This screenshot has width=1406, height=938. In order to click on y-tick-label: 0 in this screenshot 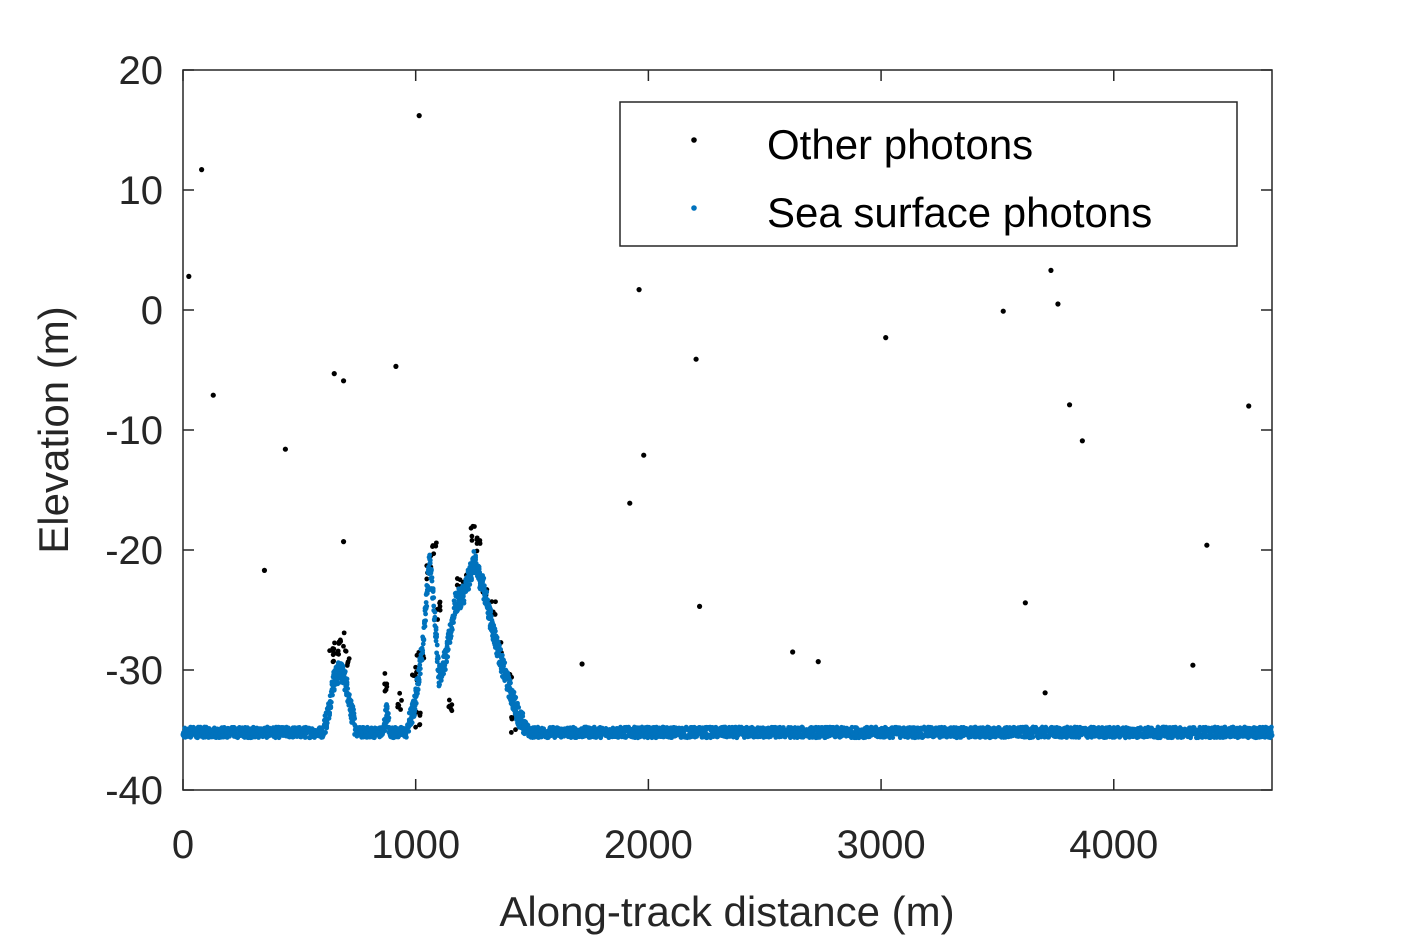, I will do `click(152, 311)`.